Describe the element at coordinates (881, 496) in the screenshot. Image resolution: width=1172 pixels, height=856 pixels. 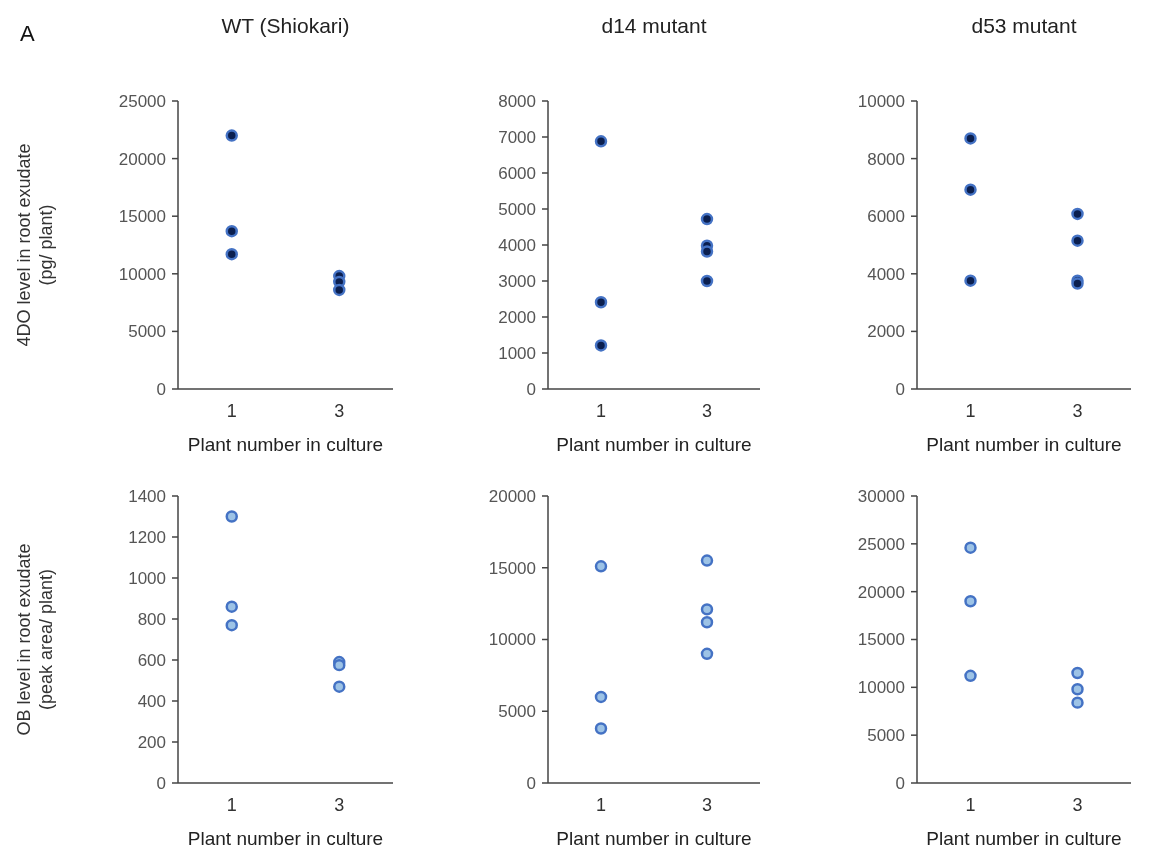
I see `y-tick-label: 30000` at that location.